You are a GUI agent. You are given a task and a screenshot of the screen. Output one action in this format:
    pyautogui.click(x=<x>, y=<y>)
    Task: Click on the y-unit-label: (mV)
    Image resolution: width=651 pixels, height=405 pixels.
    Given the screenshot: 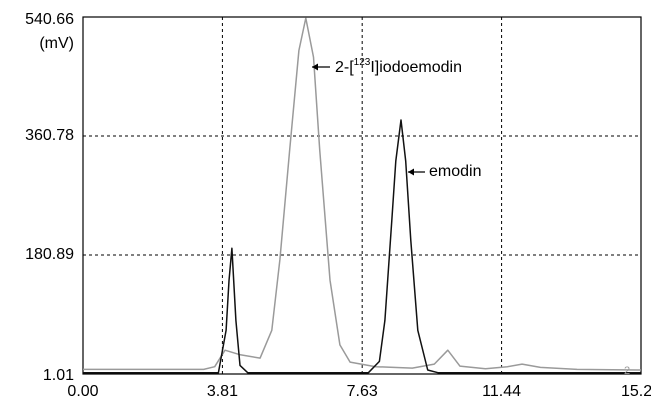 What is the action you would take?
    pyautogui.click(x=56, y=43)
    